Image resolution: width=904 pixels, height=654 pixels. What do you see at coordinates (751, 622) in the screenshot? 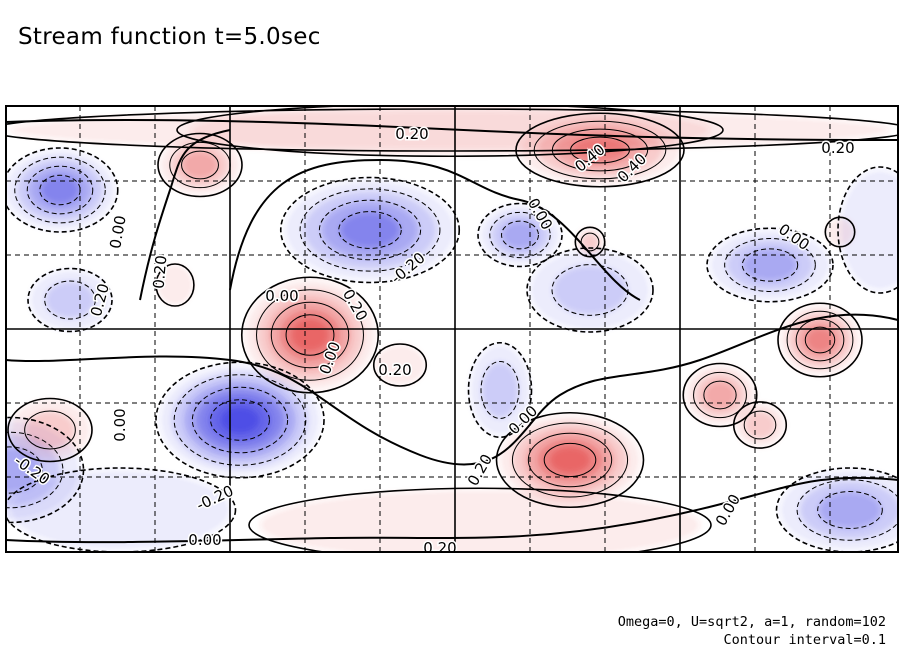
I see `footnote-parameters: Omega=0, U=sqrt2, a=1, random=102` at bounding box center [751, 622].